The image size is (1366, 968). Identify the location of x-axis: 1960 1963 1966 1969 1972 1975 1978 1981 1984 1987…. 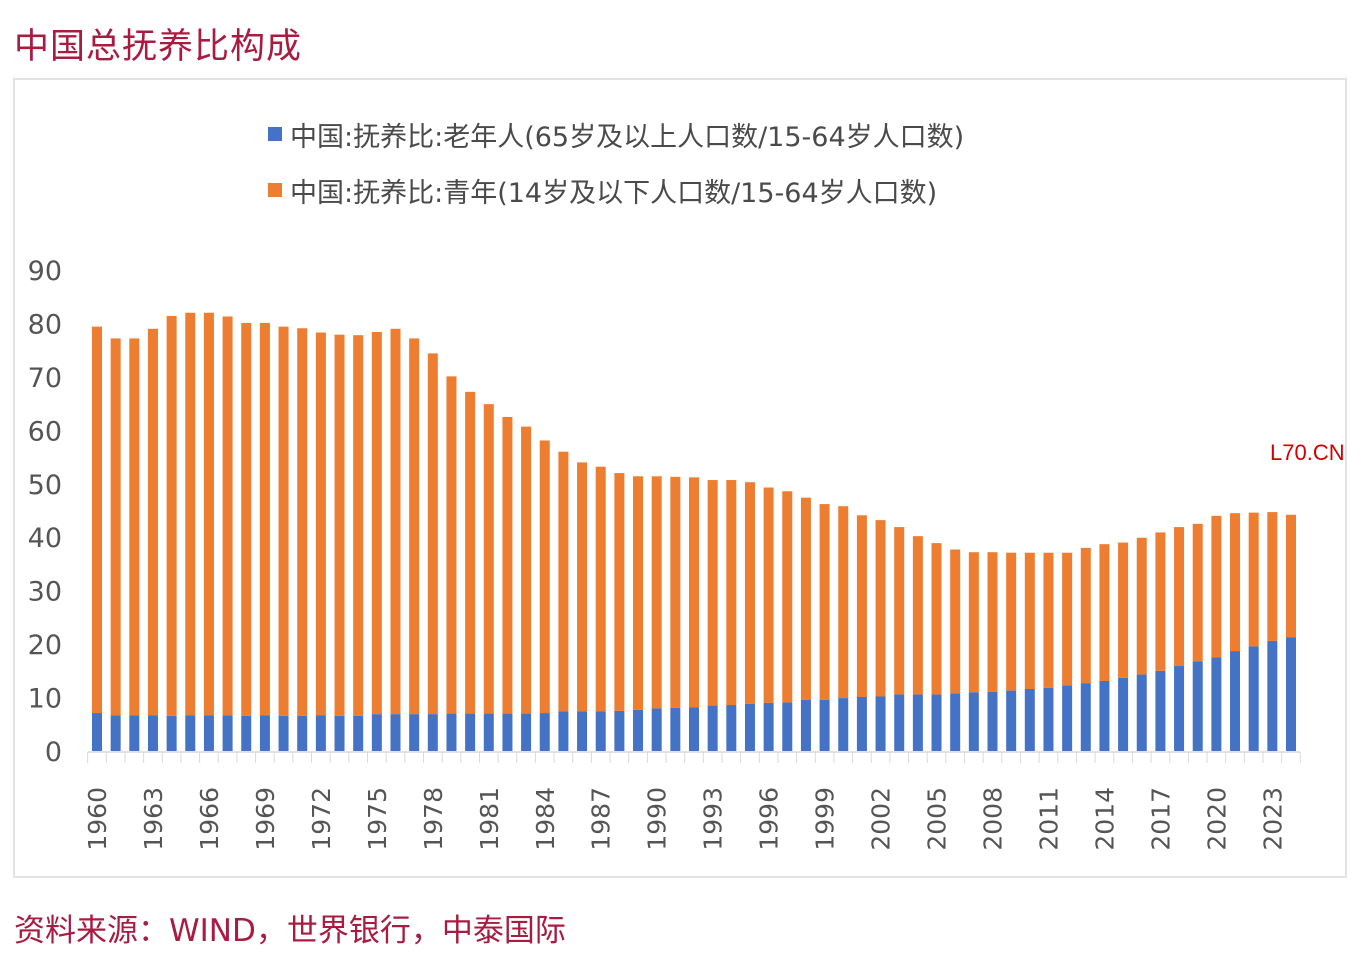
(692, 801).